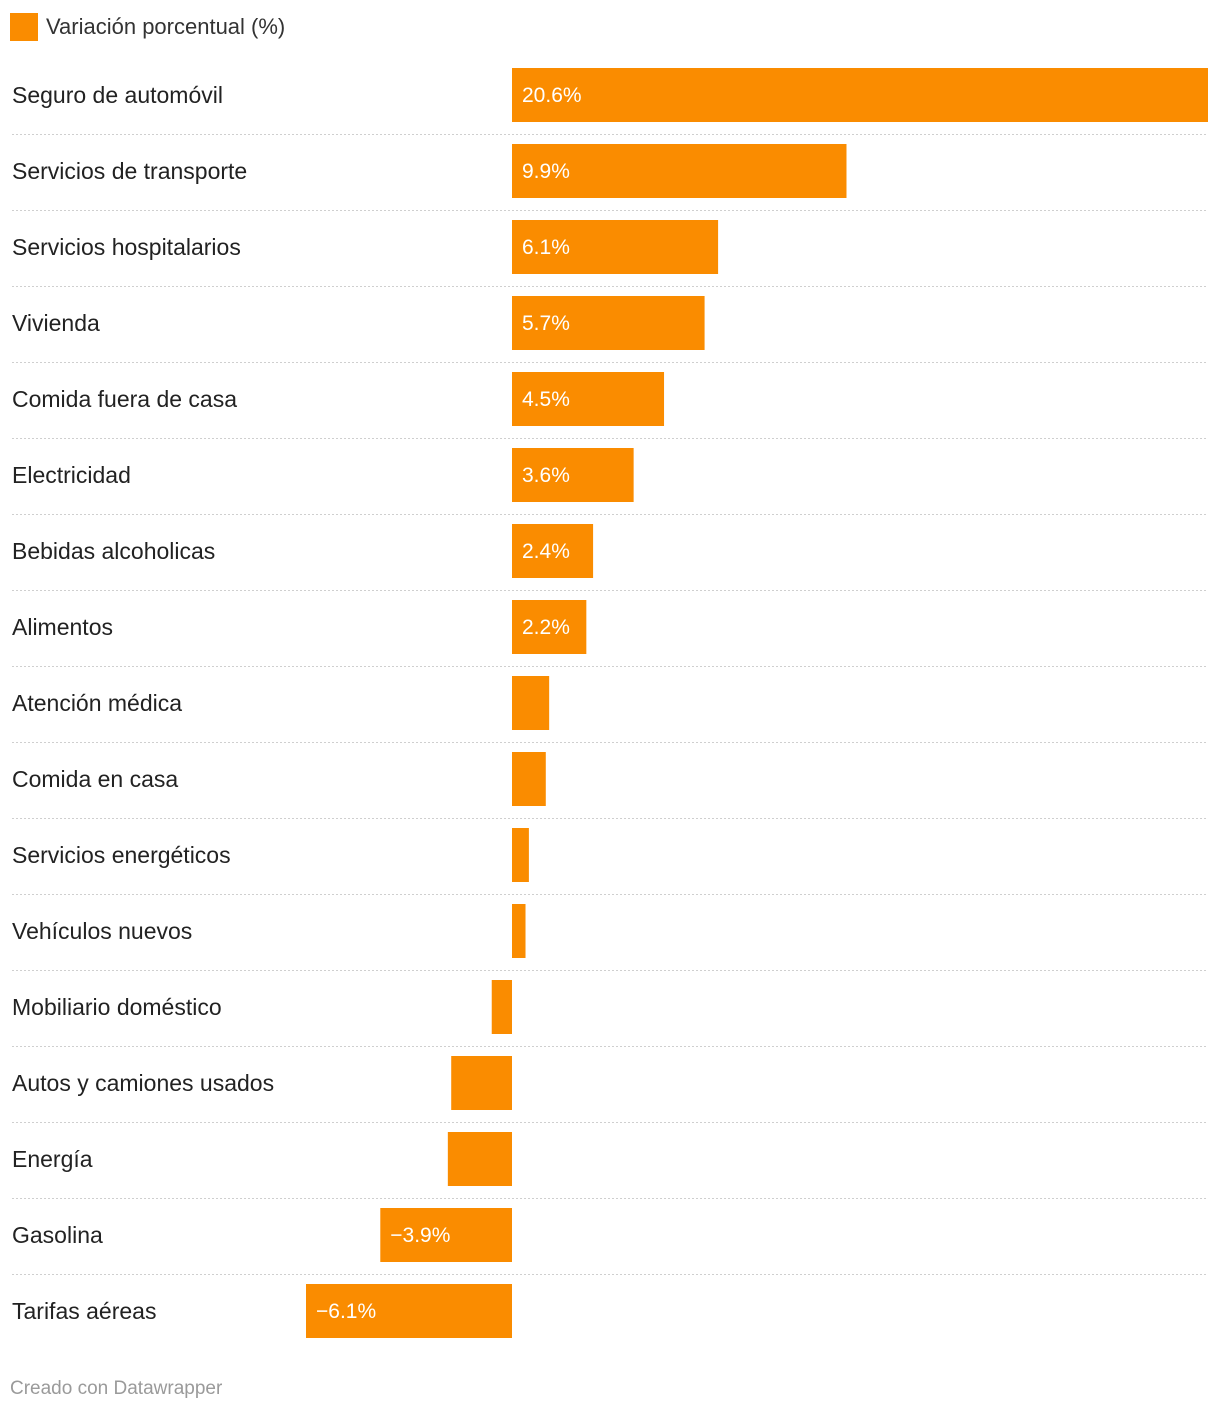 The width and height of the screenshot is (1220, 1416). I want to click on chart-legend: Variación porcentual (%), so click(147, 27).